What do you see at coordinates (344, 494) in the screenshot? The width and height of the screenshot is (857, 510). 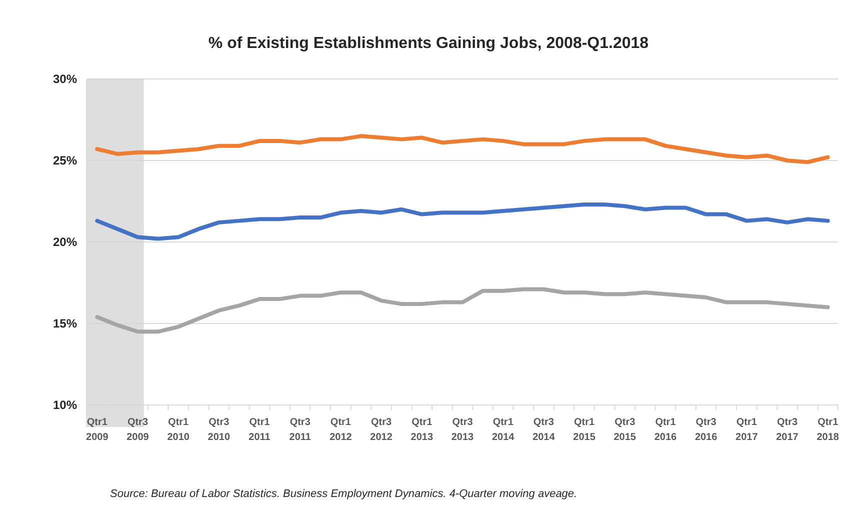 I see `source-note: Source: Bureau of Labor Statistics. Business Employment Dynamics. 4-Quarter moving aveage.` at bounding box center [344, 494].